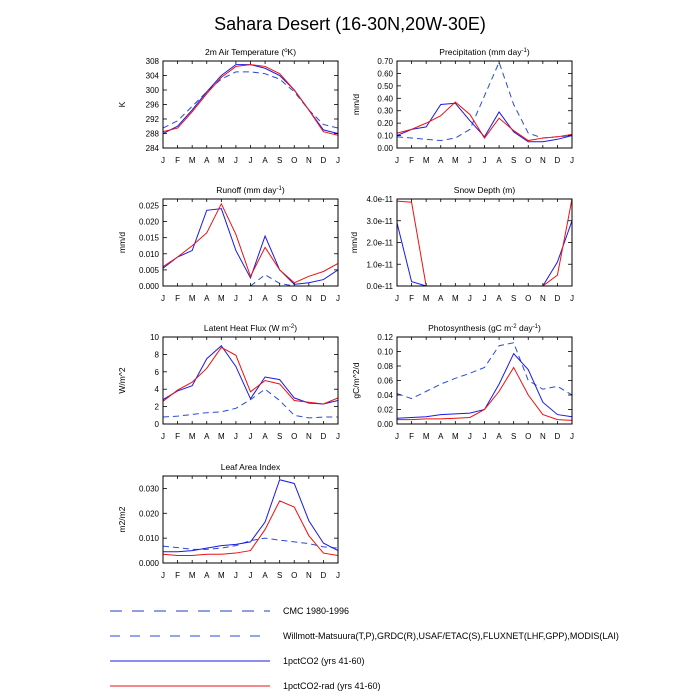 The width and height of the screenshot is (700, 700). I want to click on y-tick-label: 0.20, so click(385, 123).